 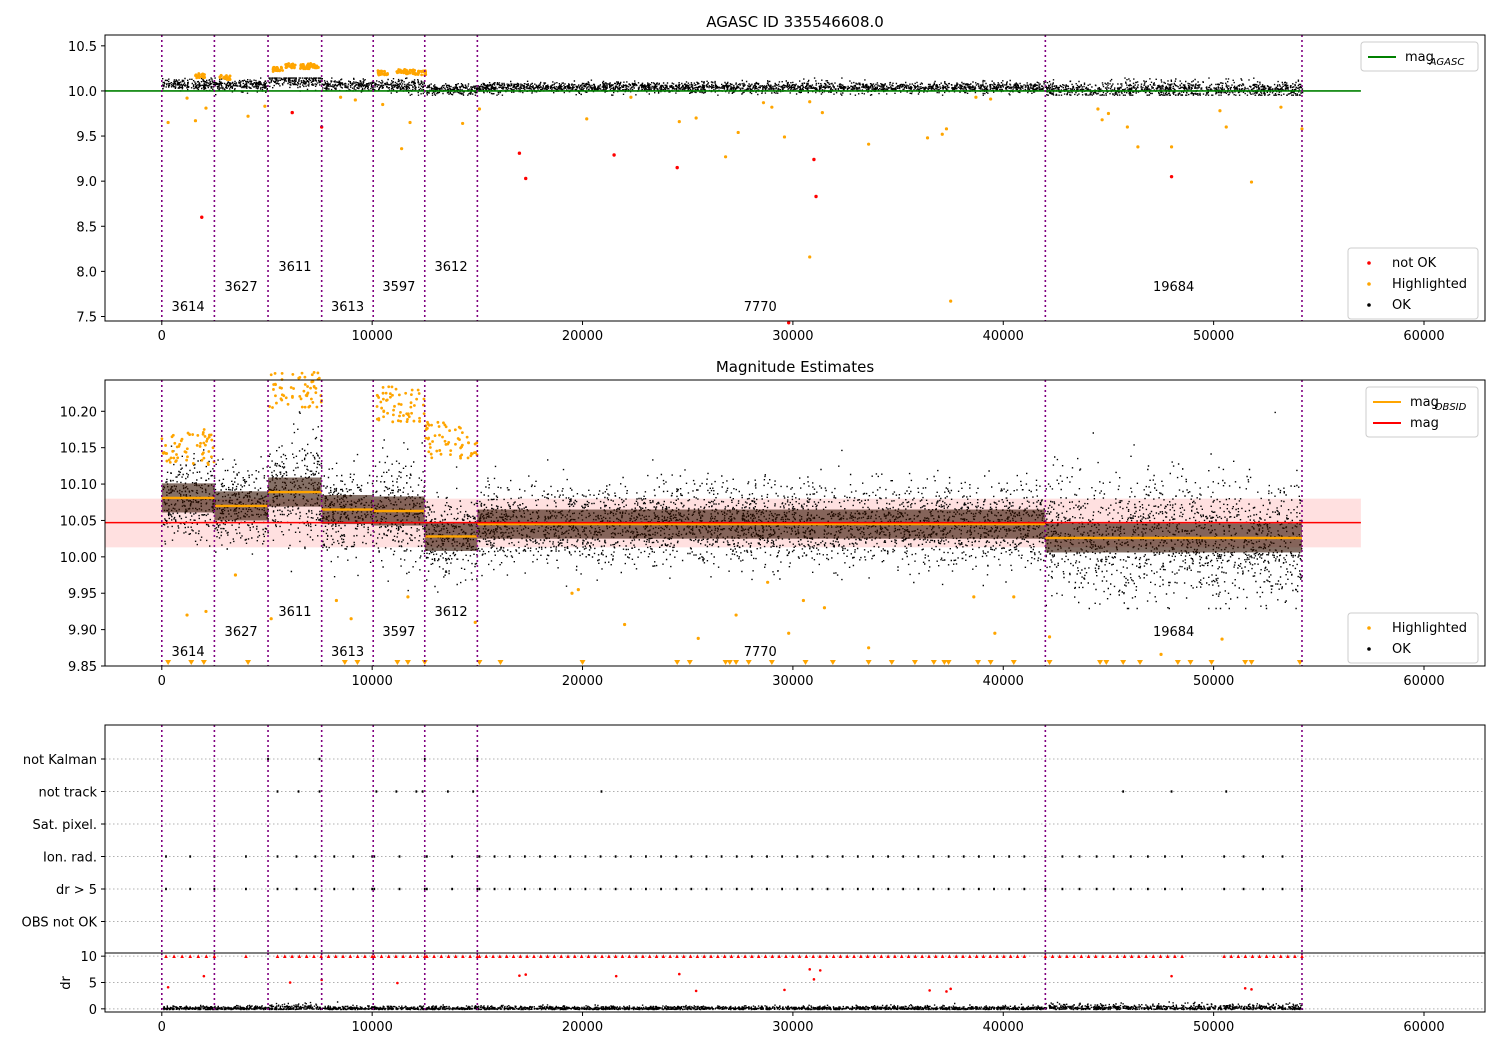 What do you see at coordinates (294, 267) in the screenshot?
I see `top-obsid-label-2: 3611` at bounding box center [294, 267].